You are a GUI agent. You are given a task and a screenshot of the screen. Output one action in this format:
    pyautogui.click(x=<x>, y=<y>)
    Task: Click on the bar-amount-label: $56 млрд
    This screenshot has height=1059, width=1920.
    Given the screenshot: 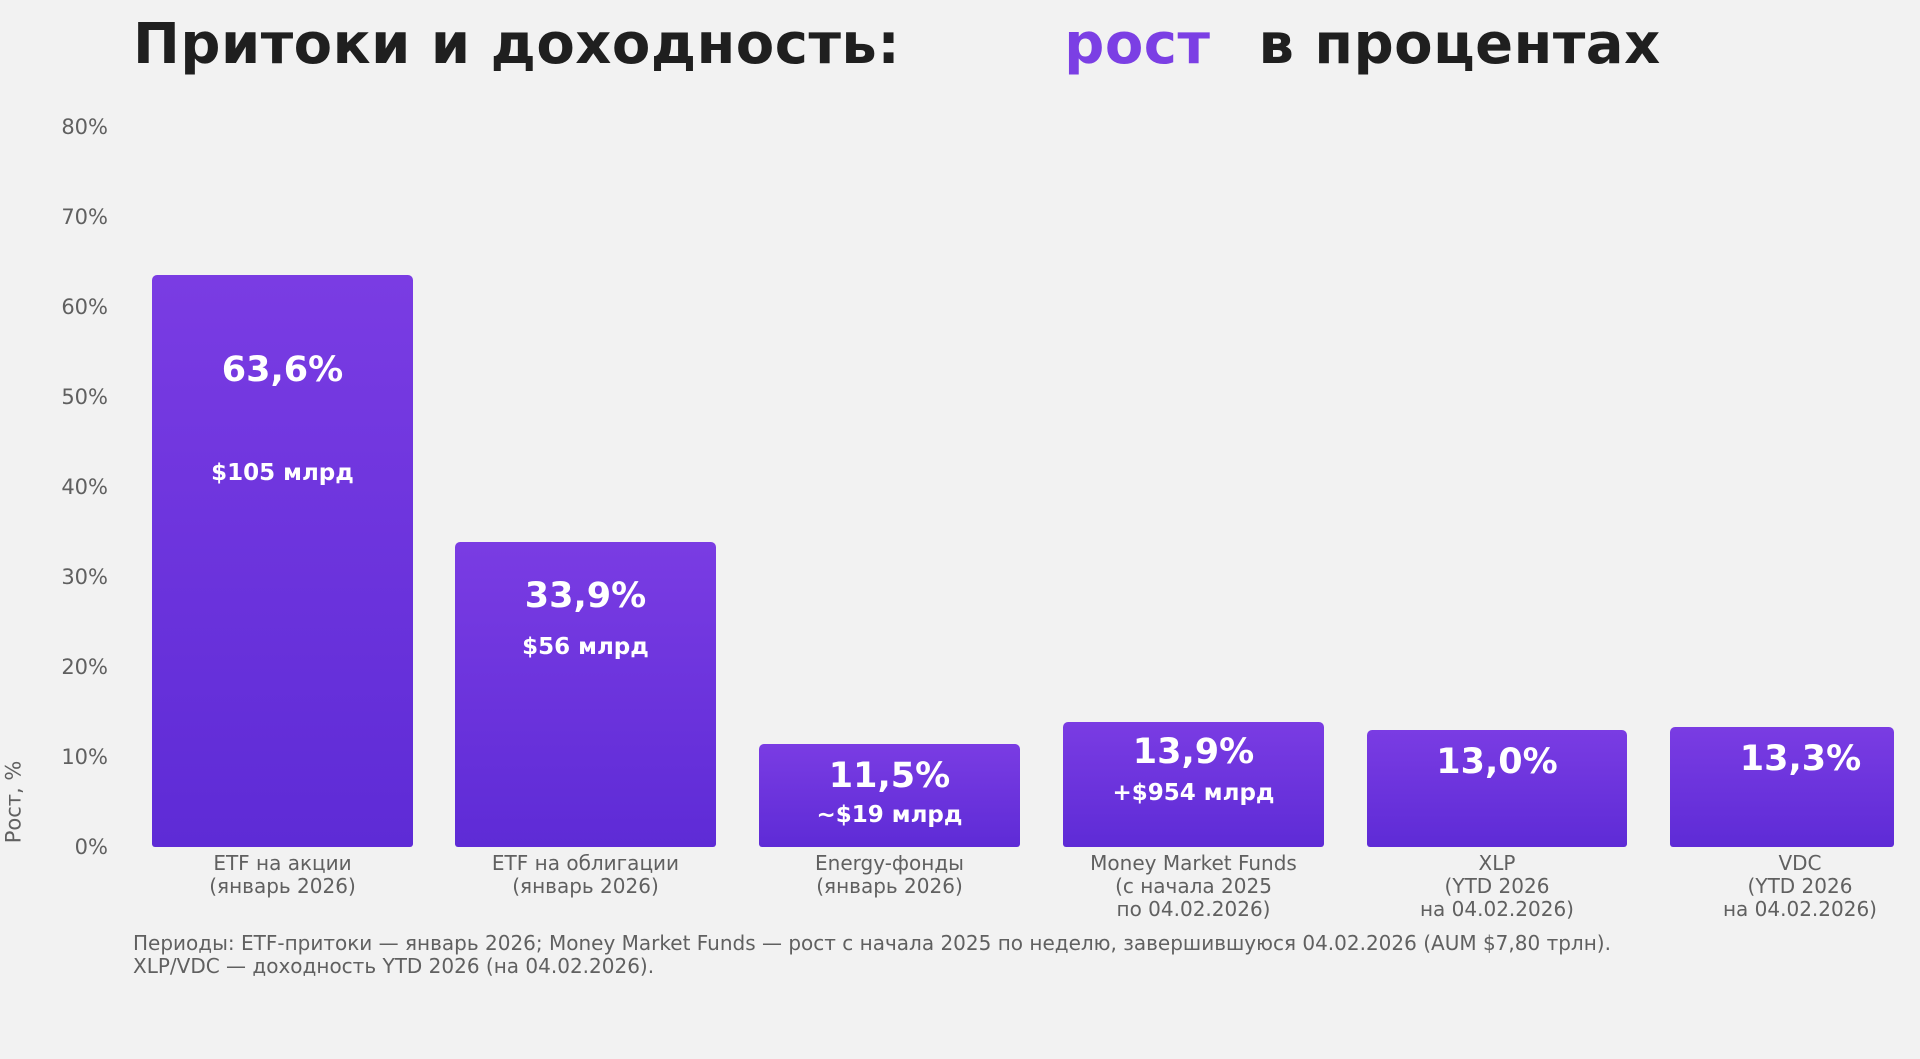 What is the action you would take?
    pyautogui.click(x=585, y=646)
    